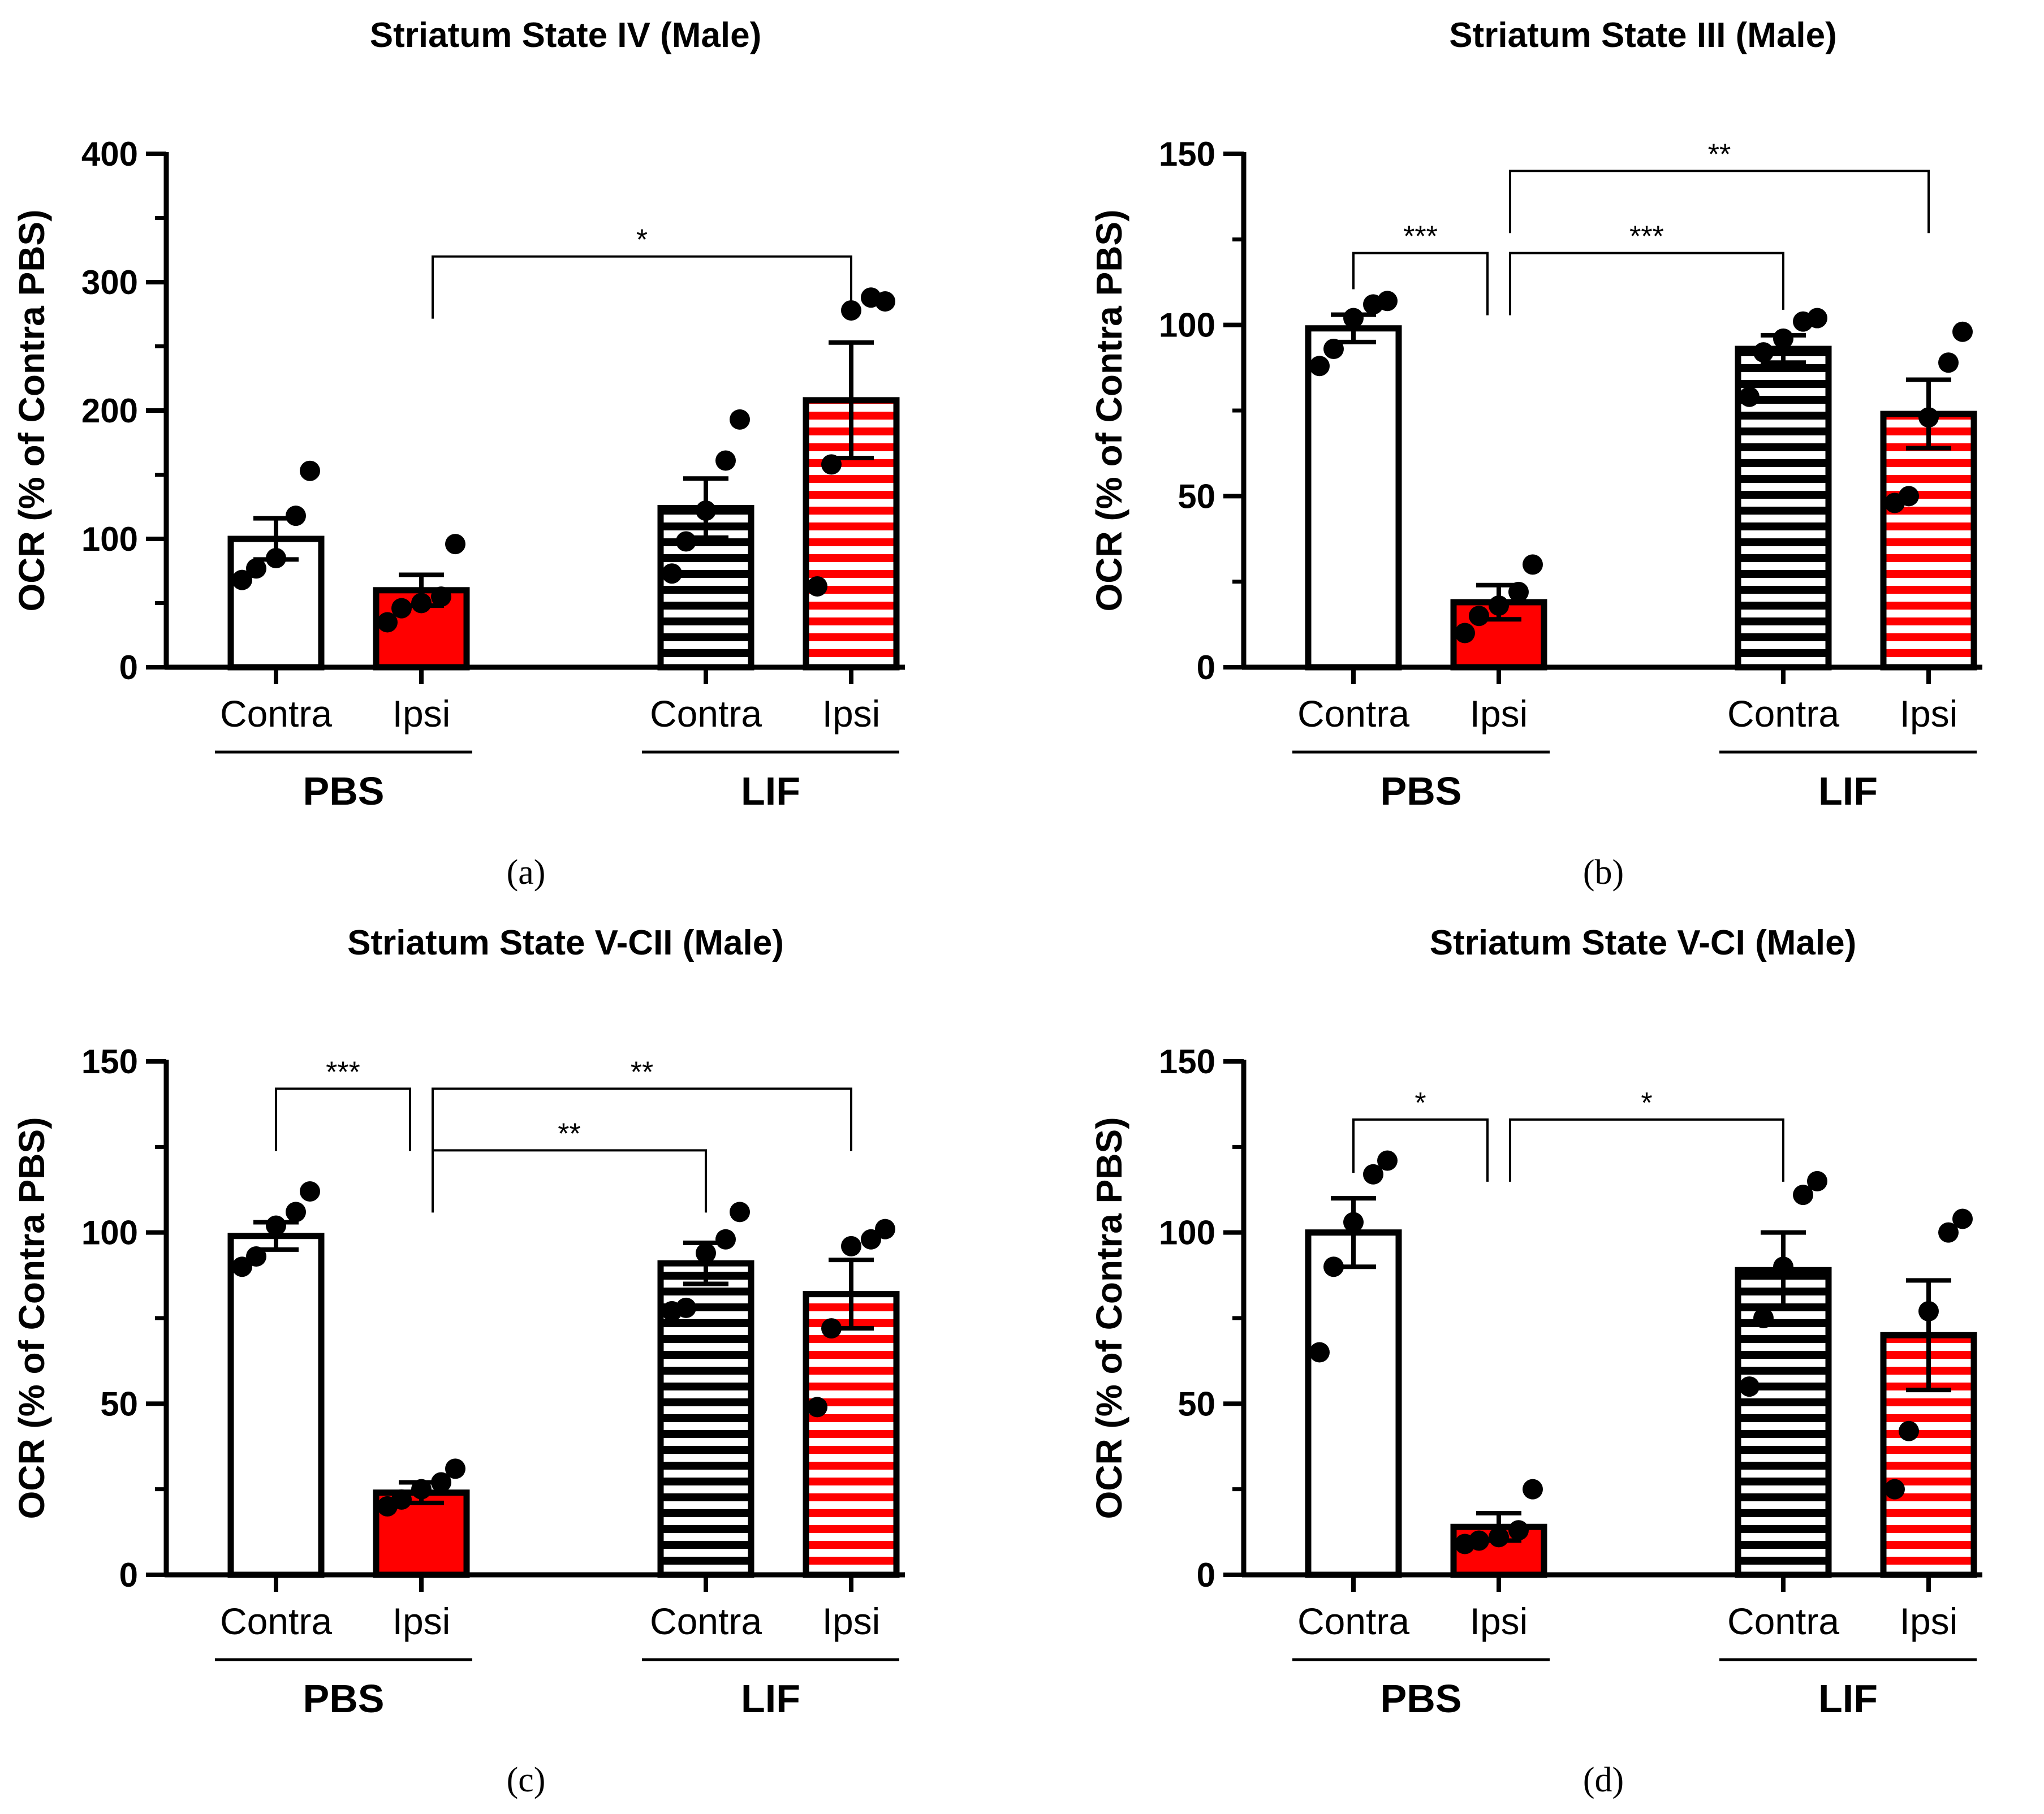 This screenshot has height=1814, width=2044. I want to click on chart-title: Striatum State III (Male), so click(1643, 35).